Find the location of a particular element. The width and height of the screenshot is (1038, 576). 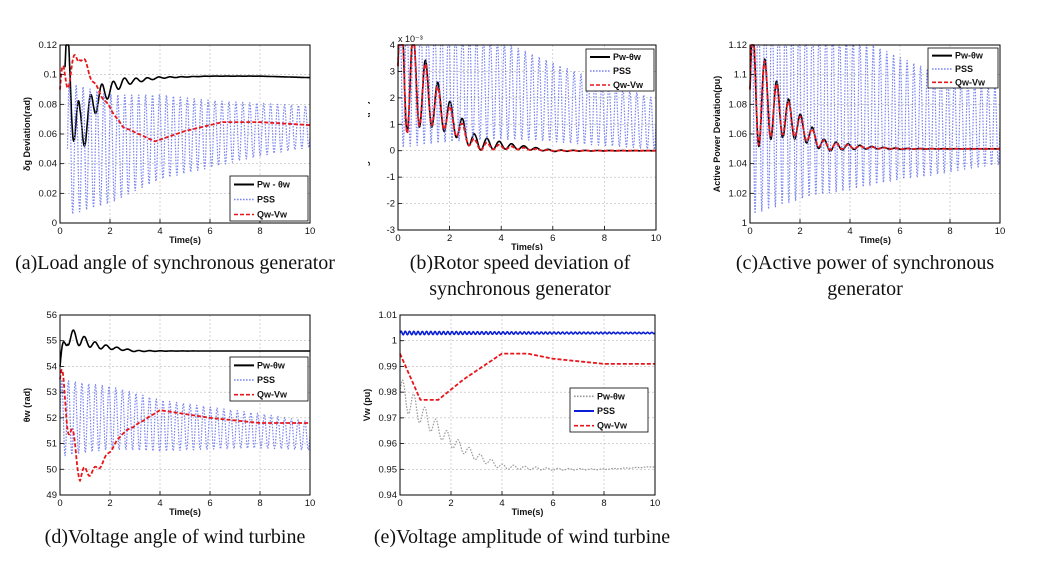

plot-area is located at coordinates (185, 405).